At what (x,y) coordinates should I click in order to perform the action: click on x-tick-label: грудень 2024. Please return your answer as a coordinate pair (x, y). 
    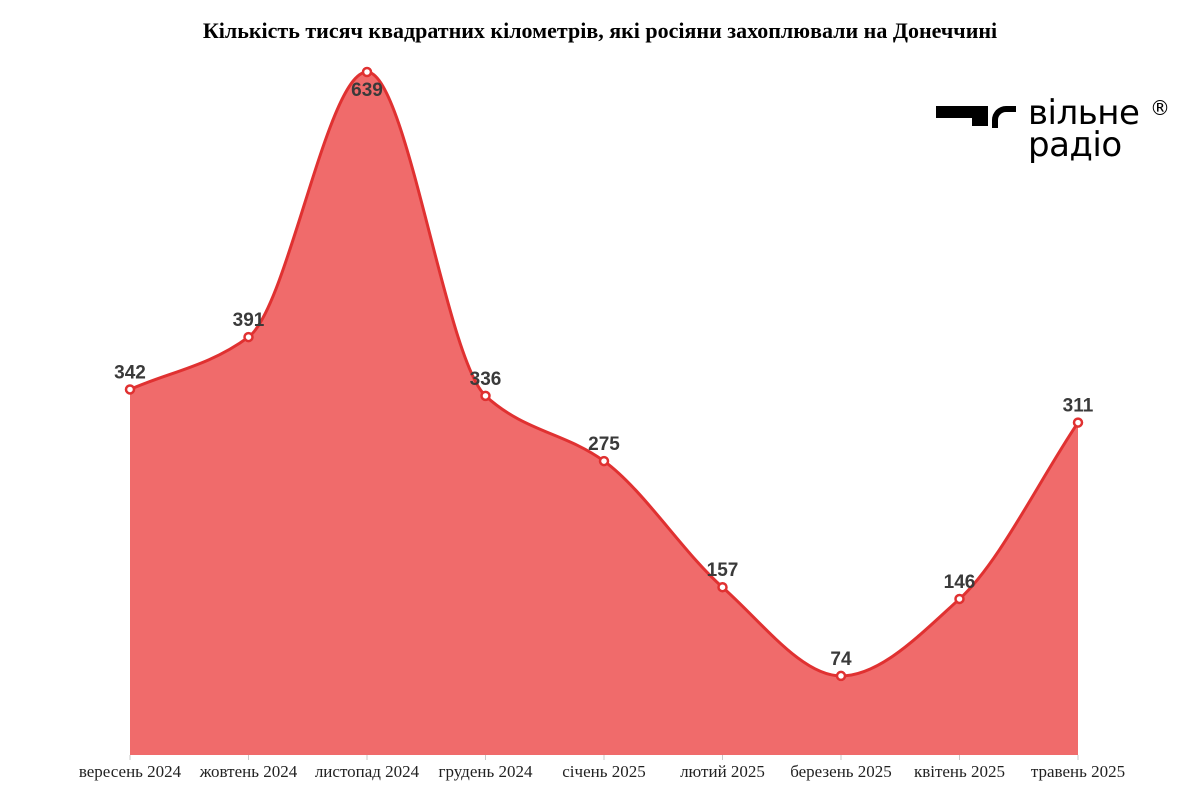
    Looking at the image, I should click on (486, 771).